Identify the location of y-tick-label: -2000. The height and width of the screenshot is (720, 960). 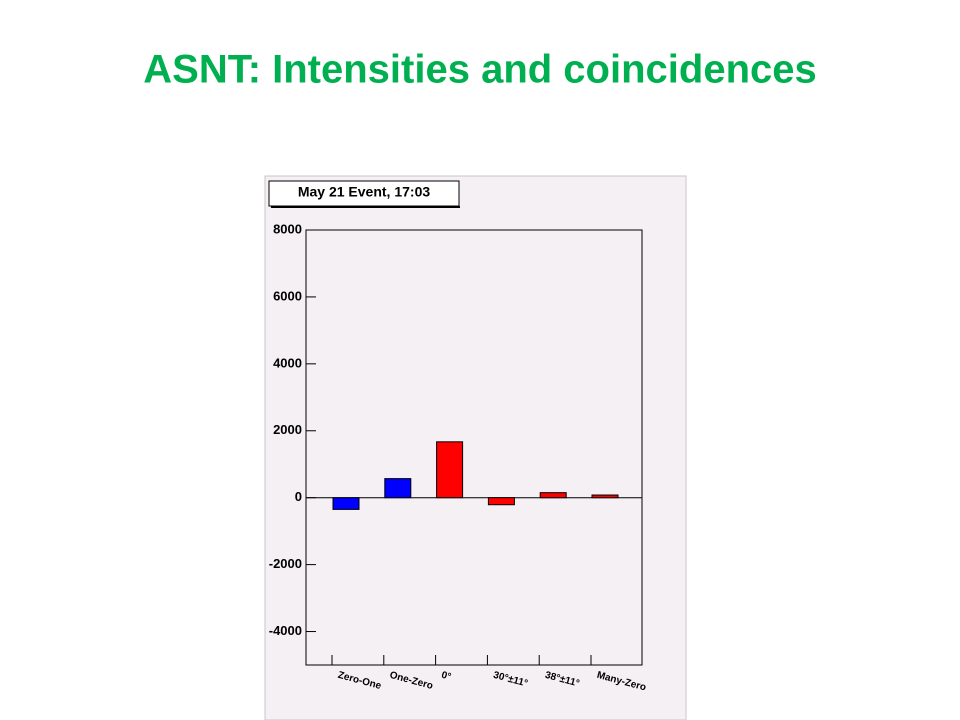
(285, 563).